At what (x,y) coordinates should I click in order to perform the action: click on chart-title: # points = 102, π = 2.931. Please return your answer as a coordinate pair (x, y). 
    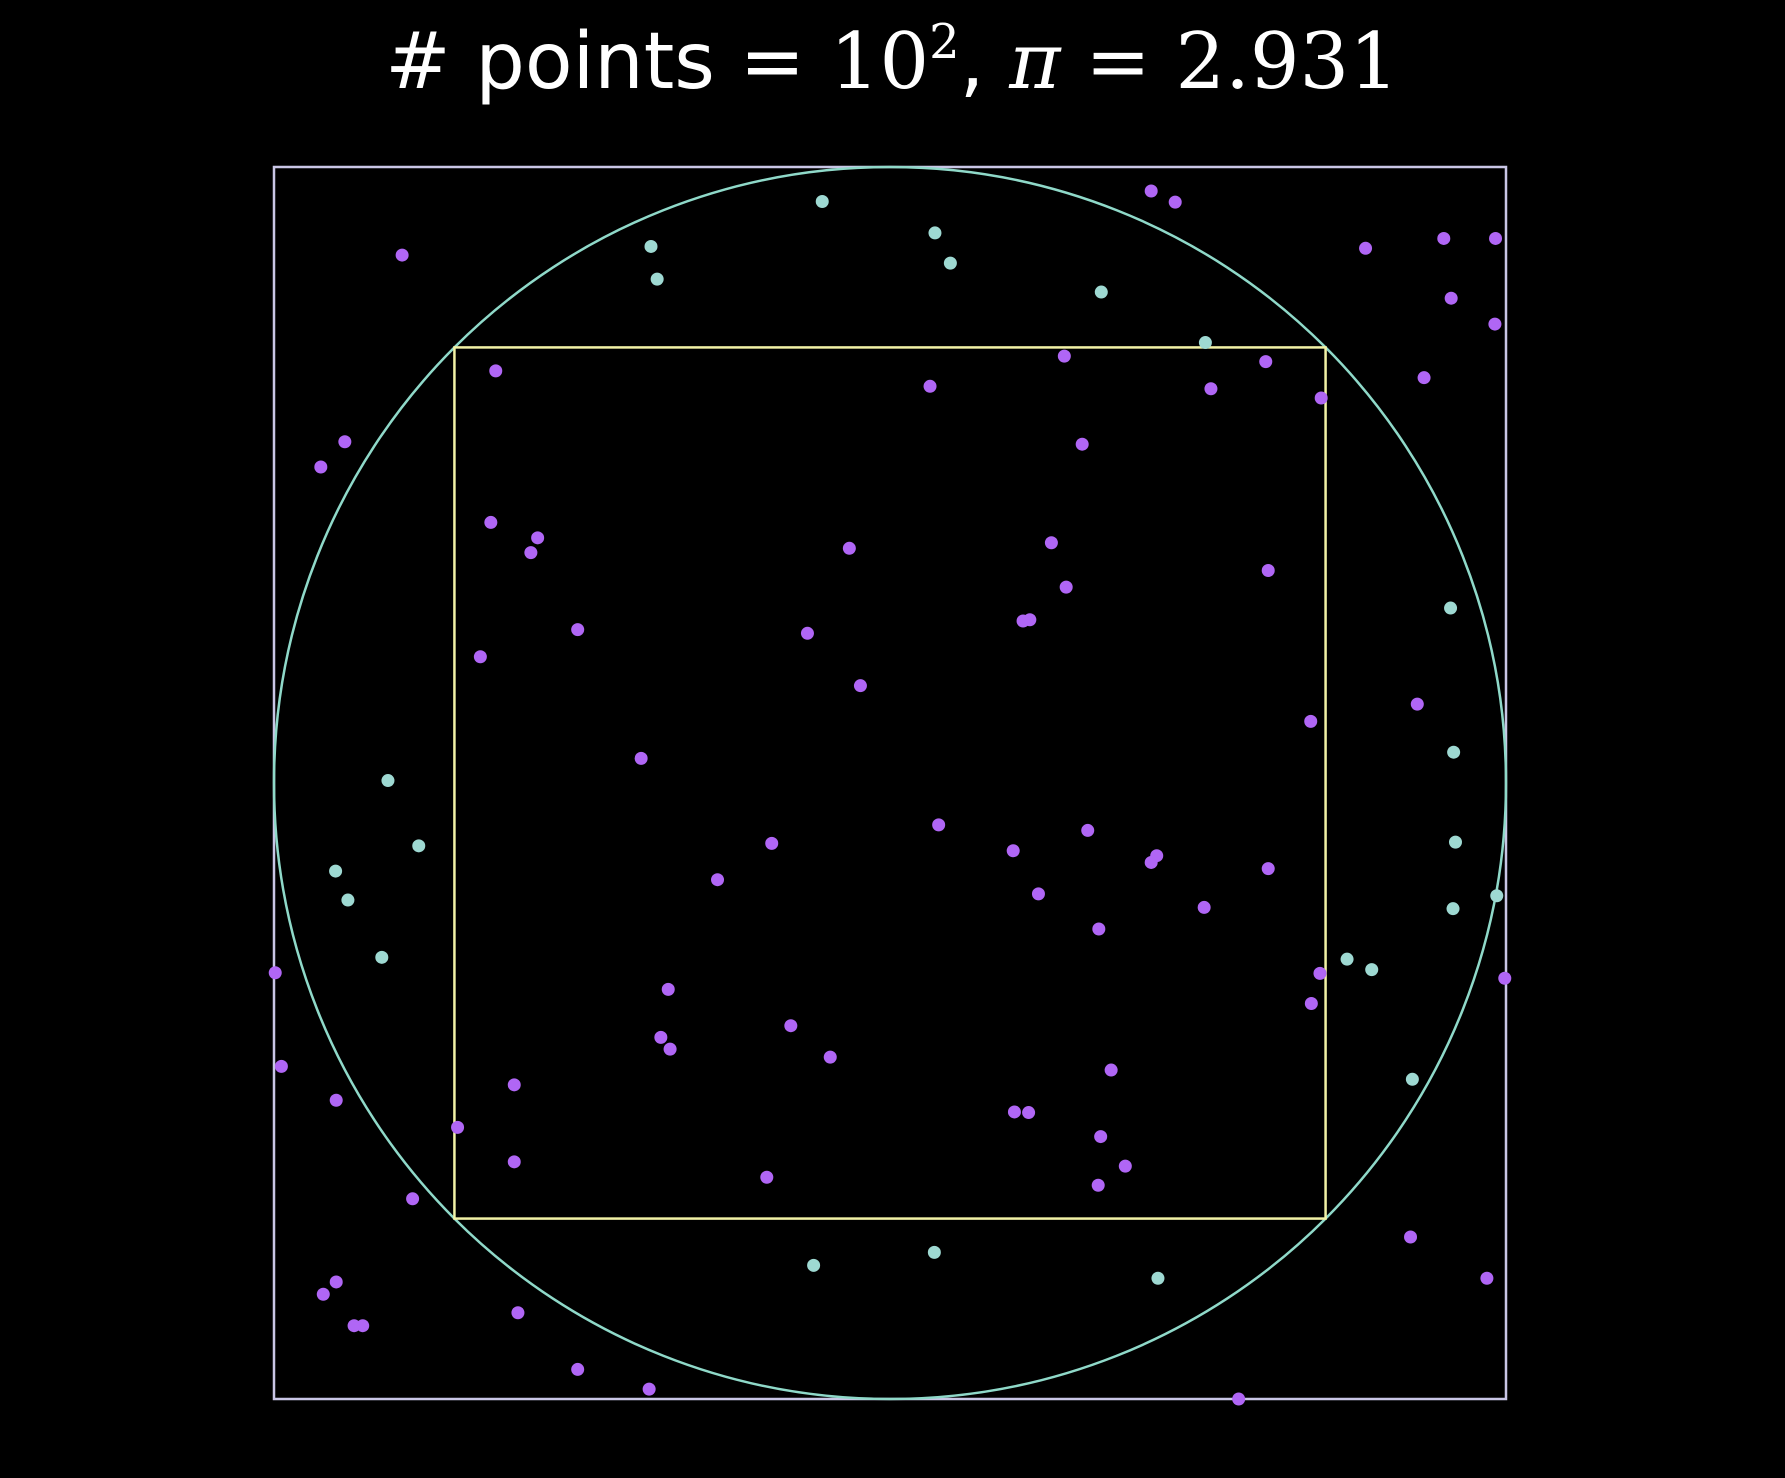
    Looking at the image, I should click on (892, 60).